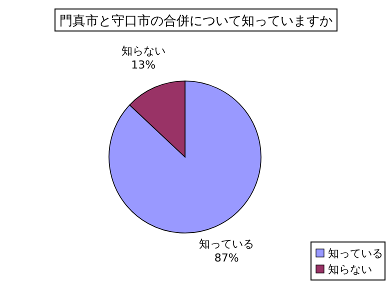 This screenshot has height=286, width=391. What do you see at coordinates (143, 65) in the screenshot?
I see `data-label: 13%` at bounding box center [143, 65].